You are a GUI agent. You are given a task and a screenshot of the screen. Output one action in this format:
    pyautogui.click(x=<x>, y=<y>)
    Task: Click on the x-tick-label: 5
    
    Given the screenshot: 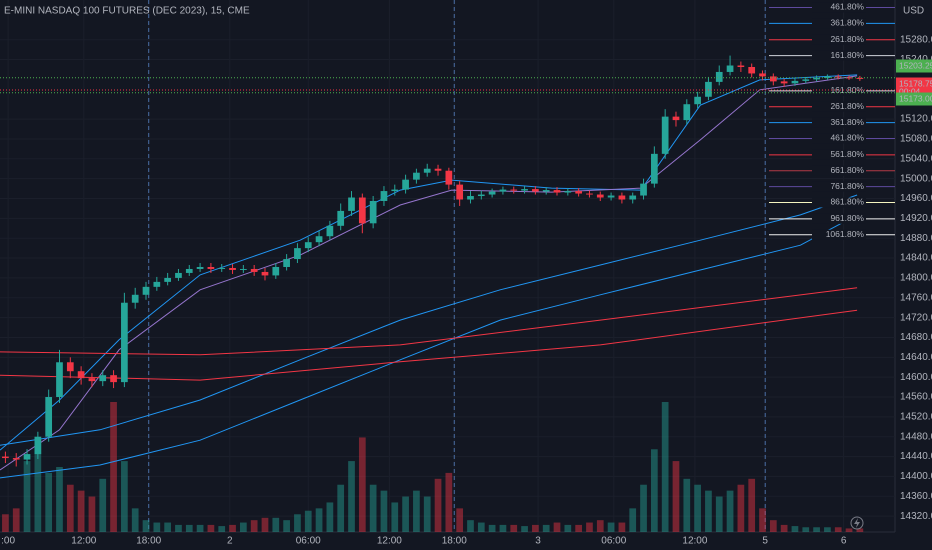 What is the action you would take?
    pyautogui.click(x=765, y=541)
    